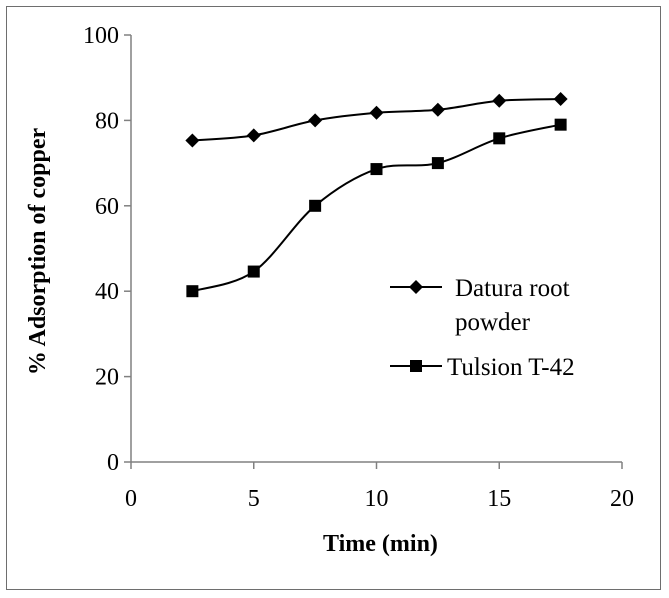 The width and height of the screenshot is (669, 598). What do you see at coordinates (499, 499) in the screenshot?
I see `x-tick-label: 15` at bounding box center [499, 499].